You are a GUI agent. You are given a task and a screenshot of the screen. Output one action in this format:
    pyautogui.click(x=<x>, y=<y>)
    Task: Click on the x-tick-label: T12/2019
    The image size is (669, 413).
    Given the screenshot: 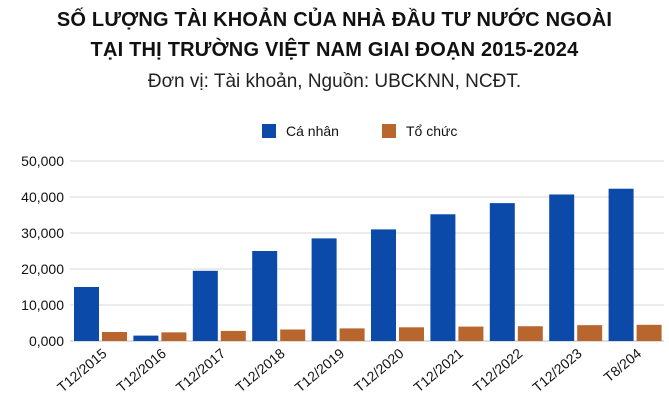 What is the action you would take?
    pyautogui.click(x=320, y=370)
    